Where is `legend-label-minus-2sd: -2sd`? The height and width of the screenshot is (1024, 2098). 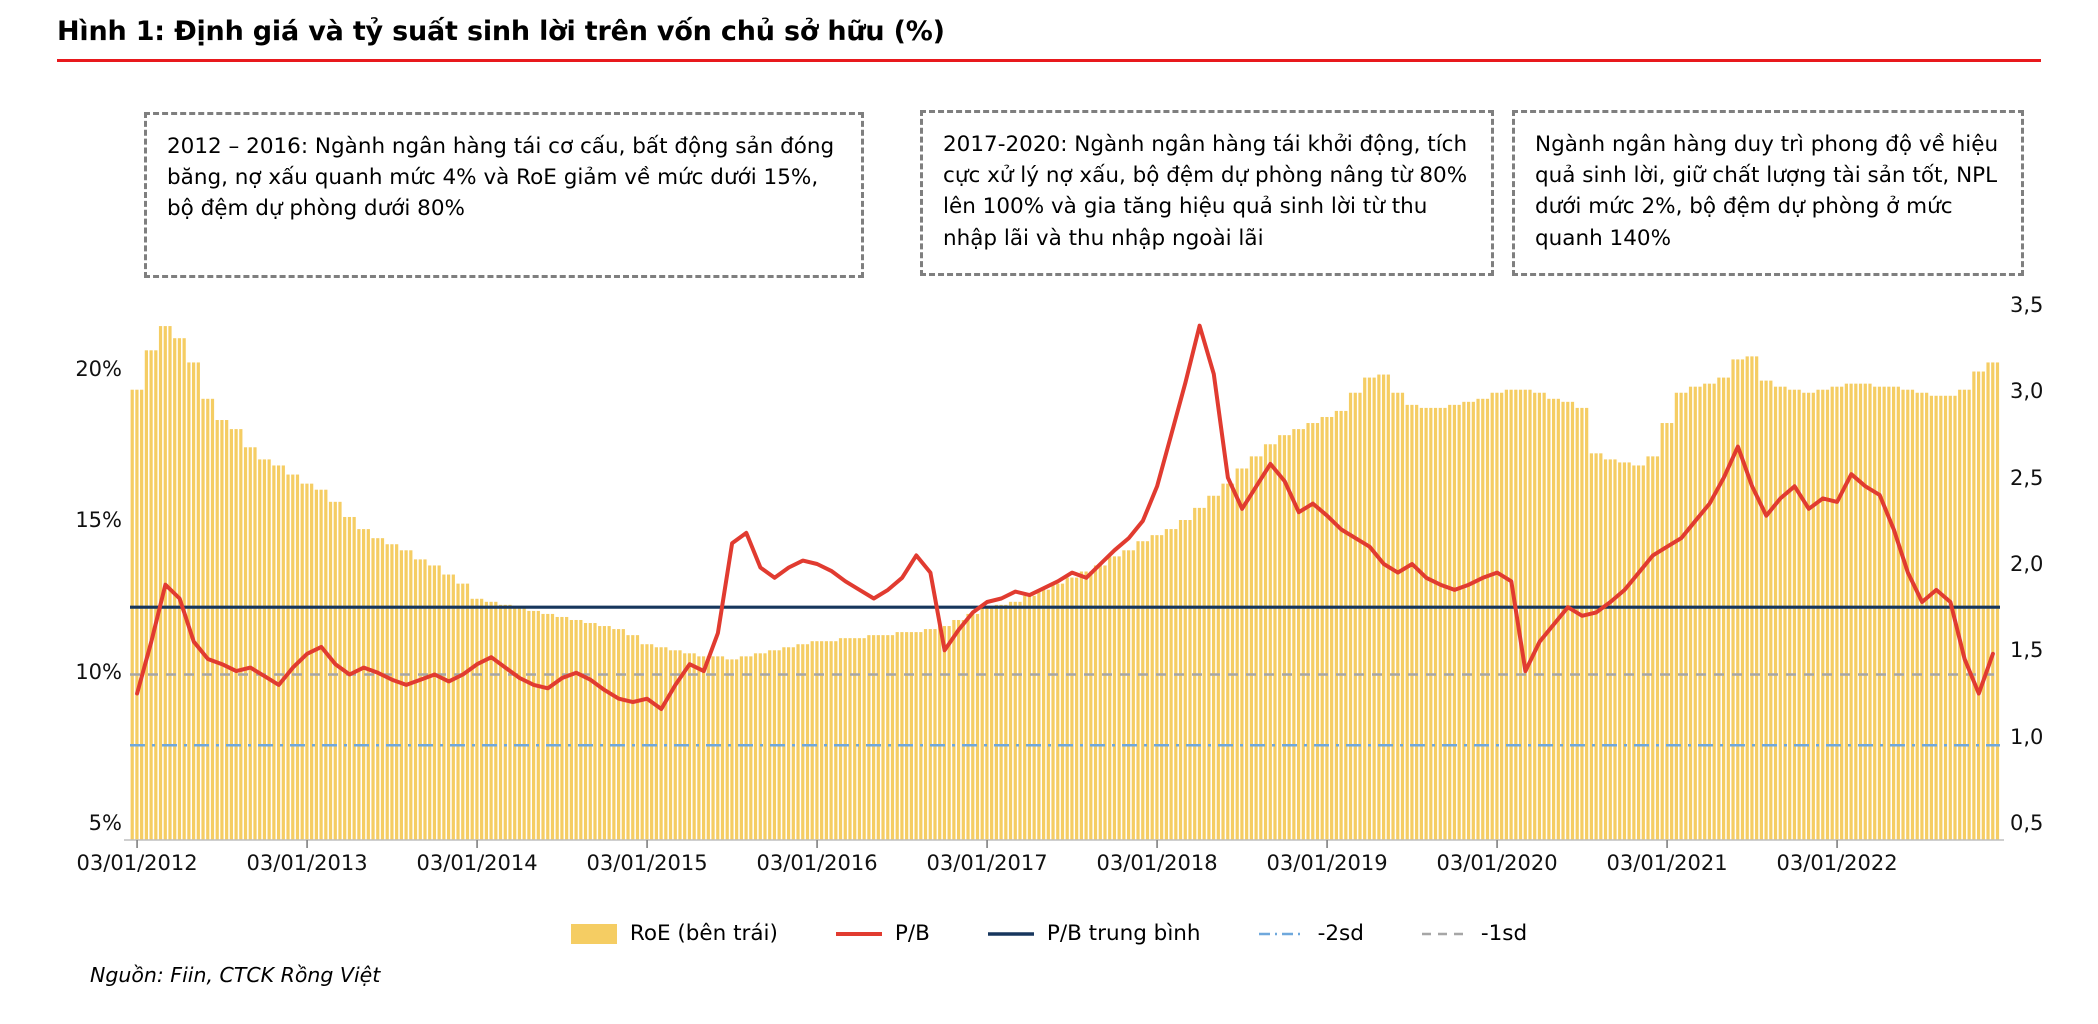 legend-label-minus-2sd: -2sd is located at coordinates (1340, 933).